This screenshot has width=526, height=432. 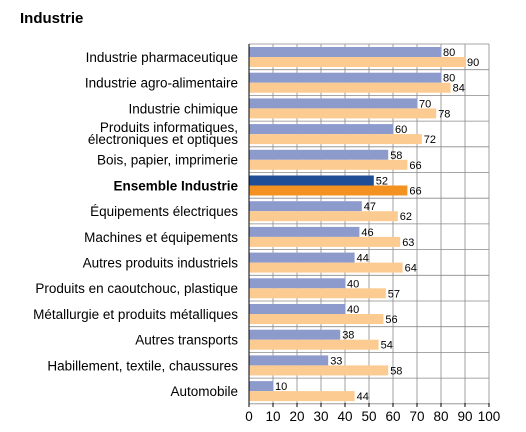 What do you see at coordinates (344, 416) in the screenshot?
I see `x-tick-label: 40` at bounding box center [344, 416].